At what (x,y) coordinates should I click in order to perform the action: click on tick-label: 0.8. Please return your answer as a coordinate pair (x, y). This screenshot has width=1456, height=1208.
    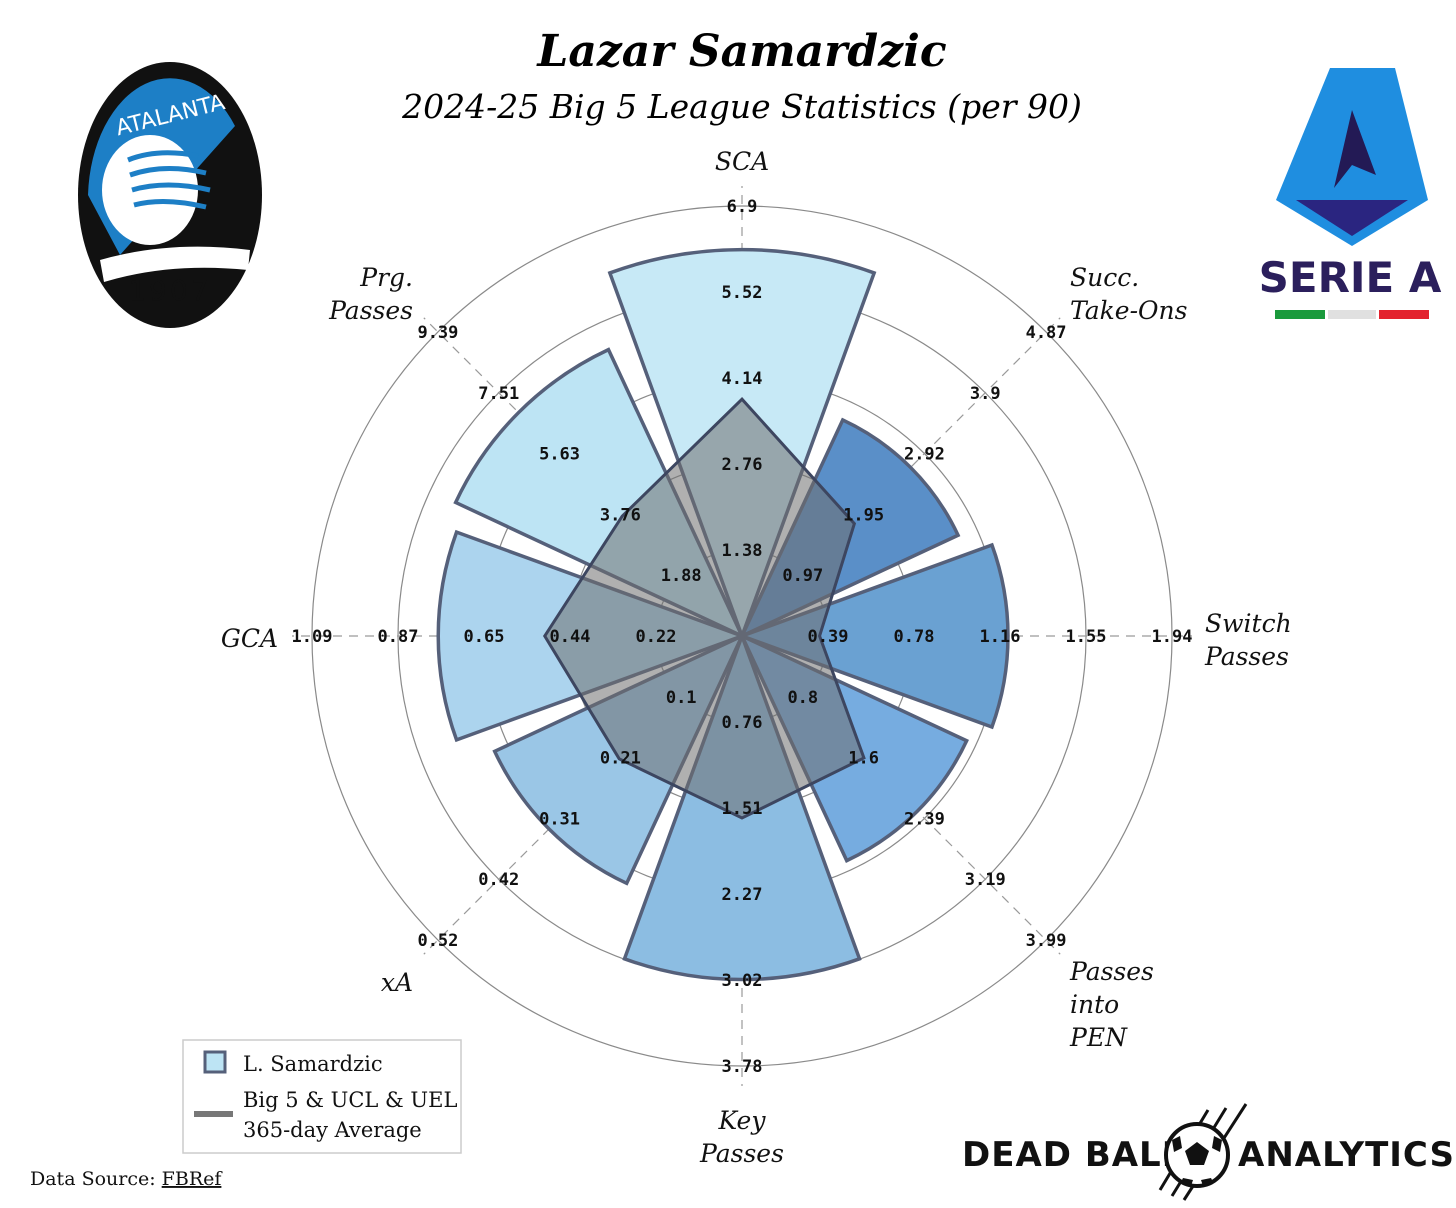
    Looking at the image, I should click on (802, 698).